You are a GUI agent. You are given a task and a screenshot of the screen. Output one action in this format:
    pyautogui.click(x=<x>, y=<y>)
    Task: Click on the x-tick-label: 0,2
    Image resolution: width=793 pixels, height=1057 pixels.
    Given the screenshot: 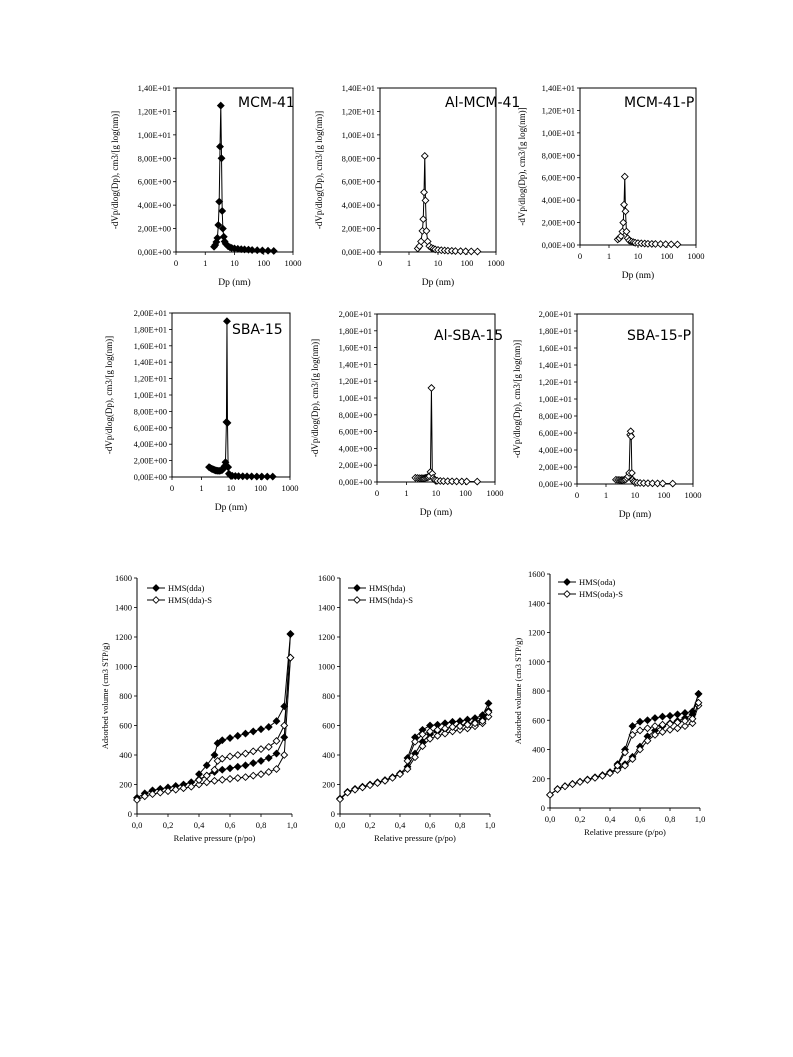 What is the action you would take?
    pyautogui.click(x=580, y=819)
    